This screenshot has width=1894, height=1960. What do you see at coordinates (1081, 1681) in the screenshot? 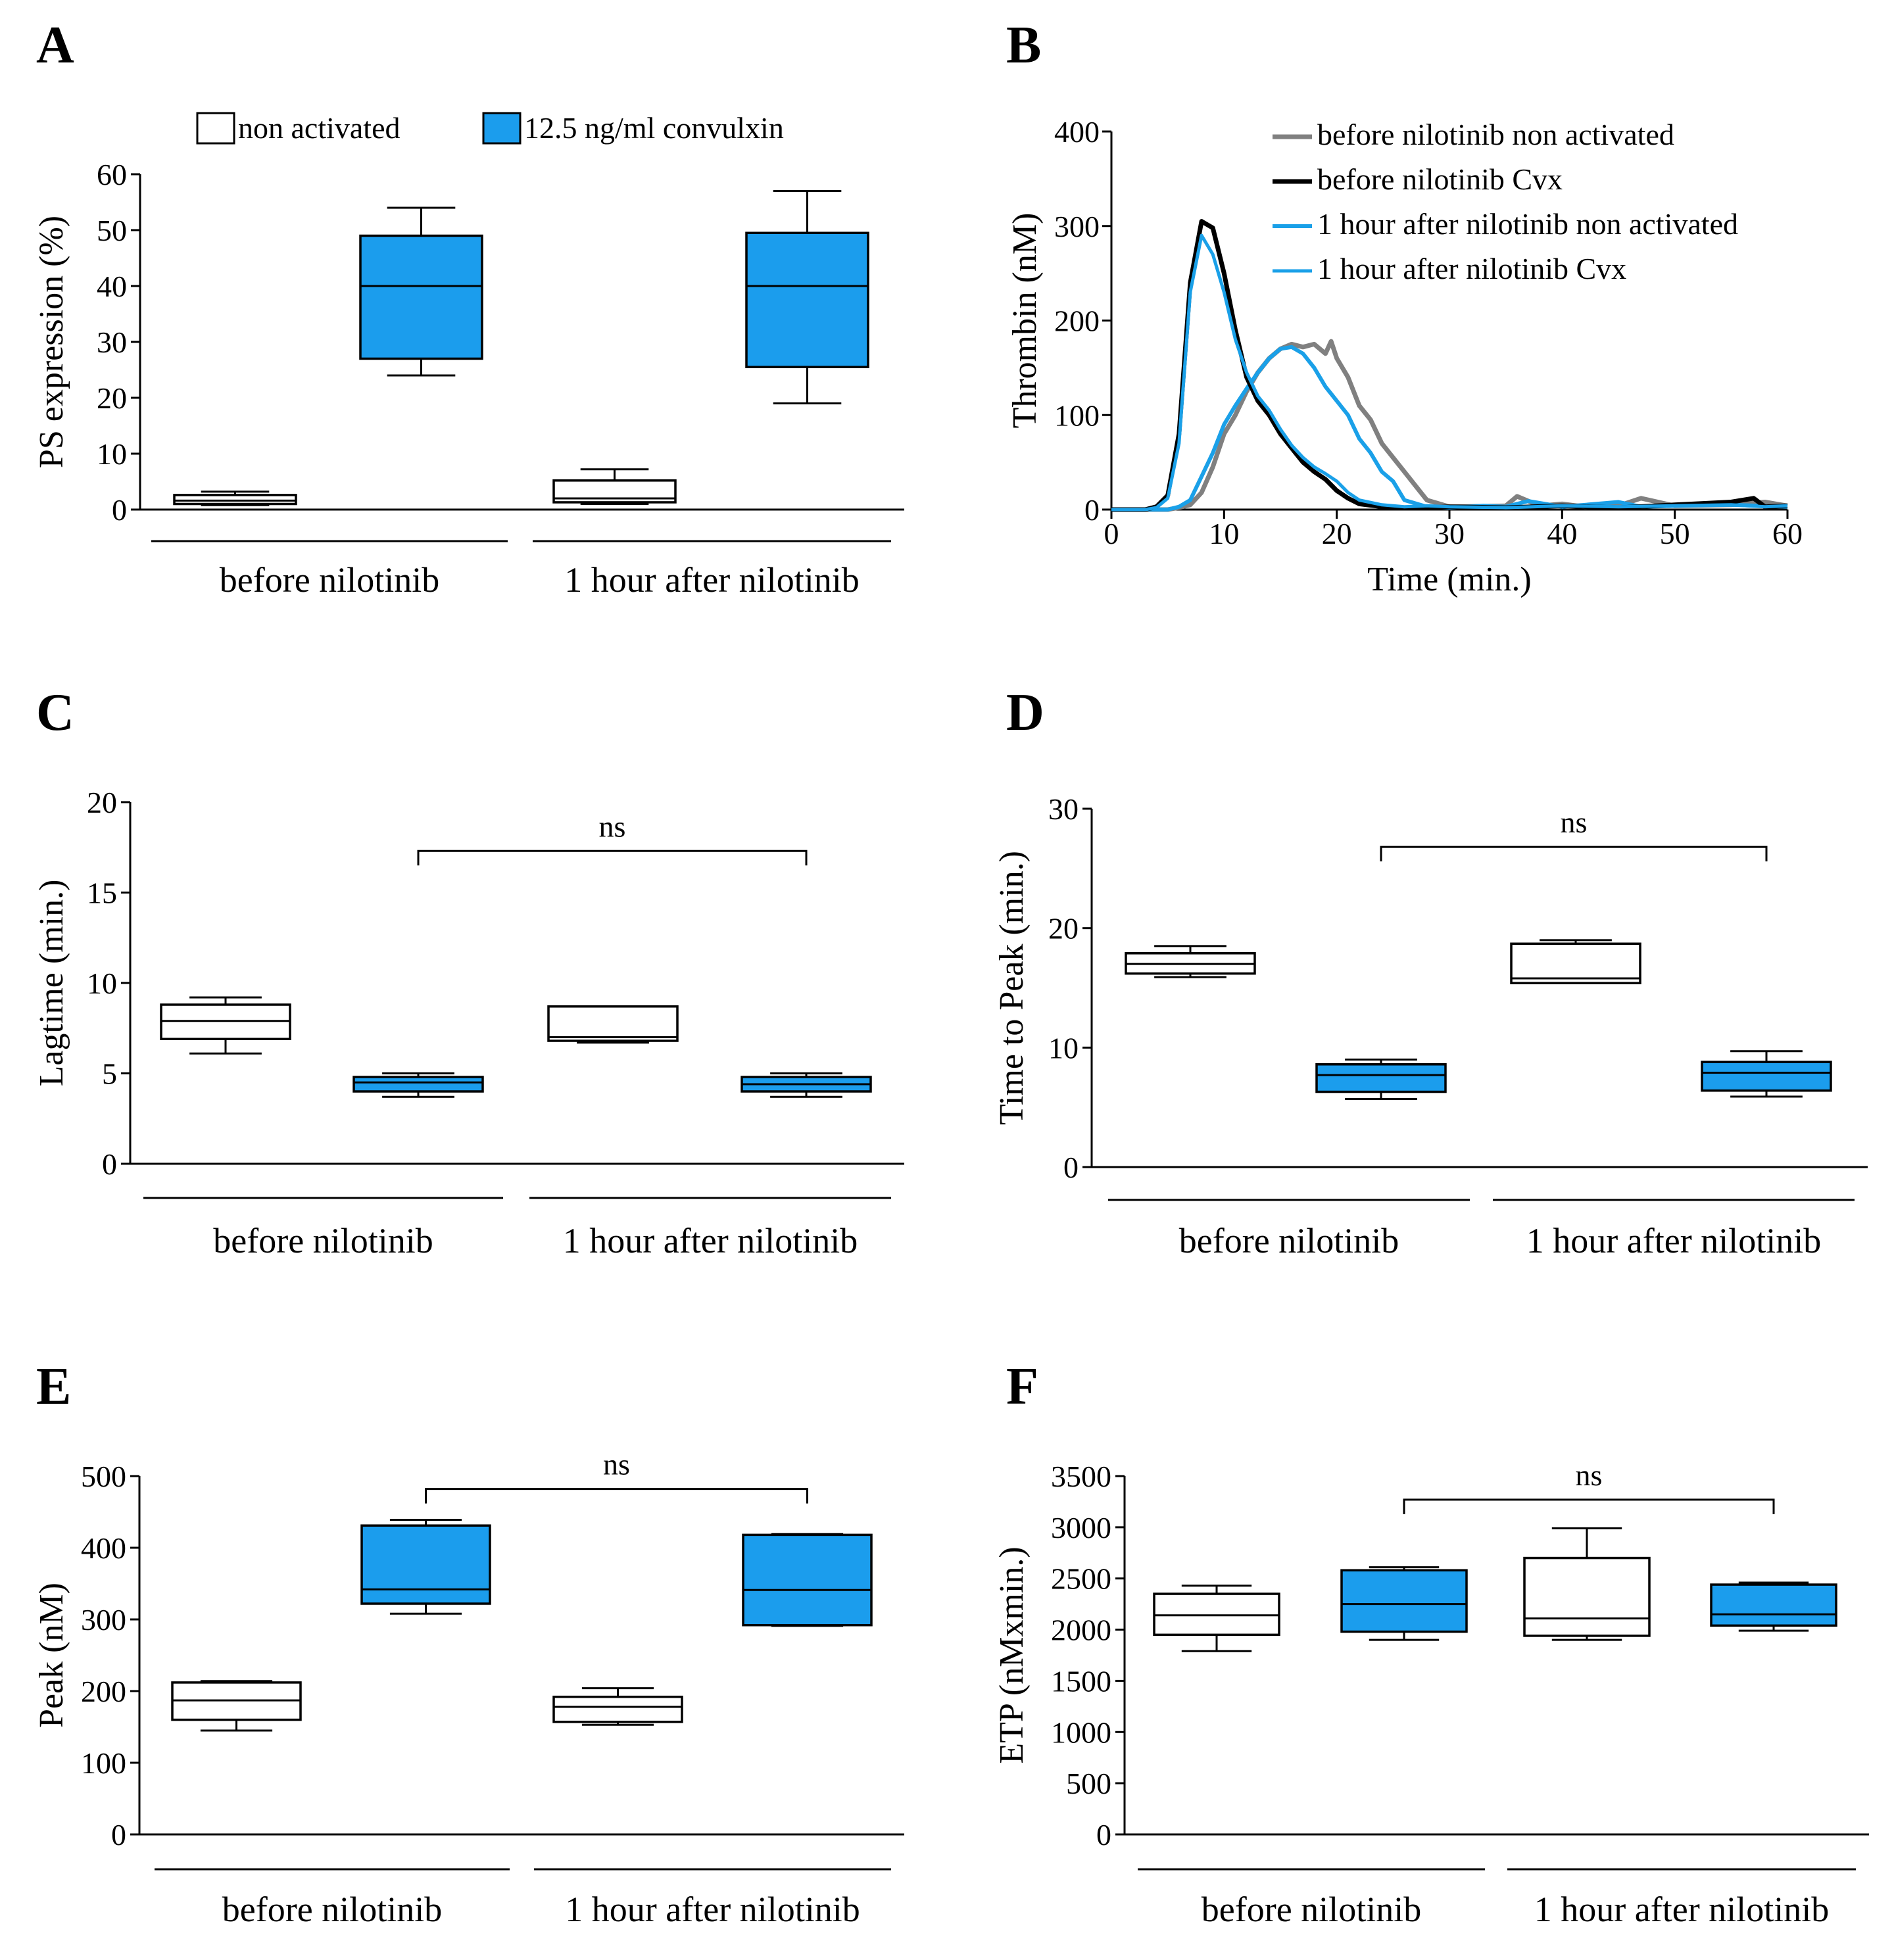
I see `y-tick-label: 1500` at bounding box center [1081, 1681].